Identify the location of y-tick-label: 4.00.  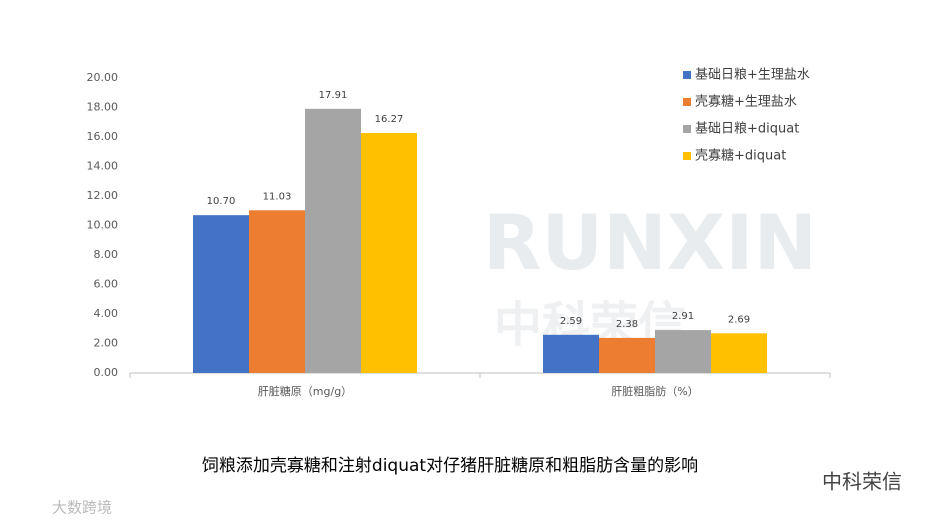
(106, 313).